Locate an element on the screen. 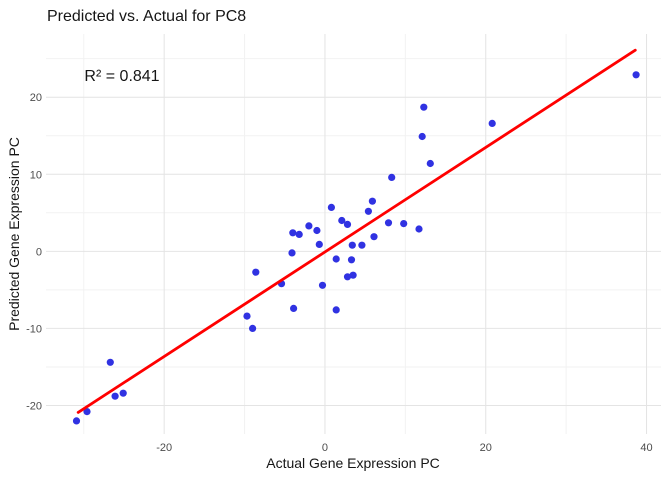 This screenshot has width=672, height=480. y-tick-labels: 20 10 0 -10 -20 is located at coordinates (34, 252).